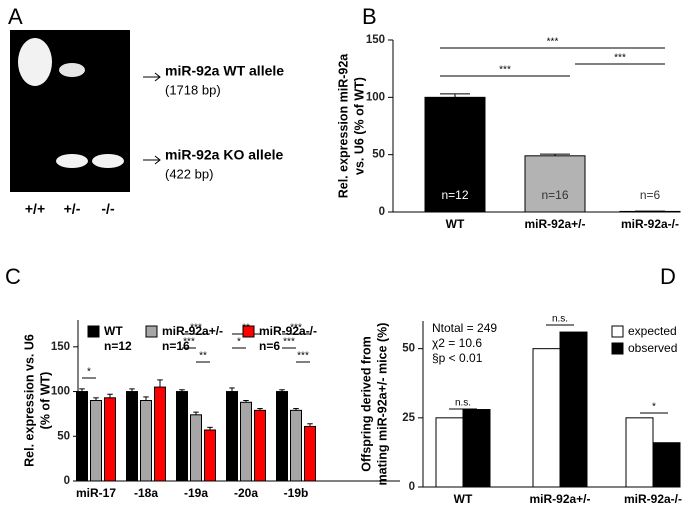 The image size is (687, 509). Describe the element at coordinates (118, 346) in the screenshot. I see `legend-n: n=12` at that location.